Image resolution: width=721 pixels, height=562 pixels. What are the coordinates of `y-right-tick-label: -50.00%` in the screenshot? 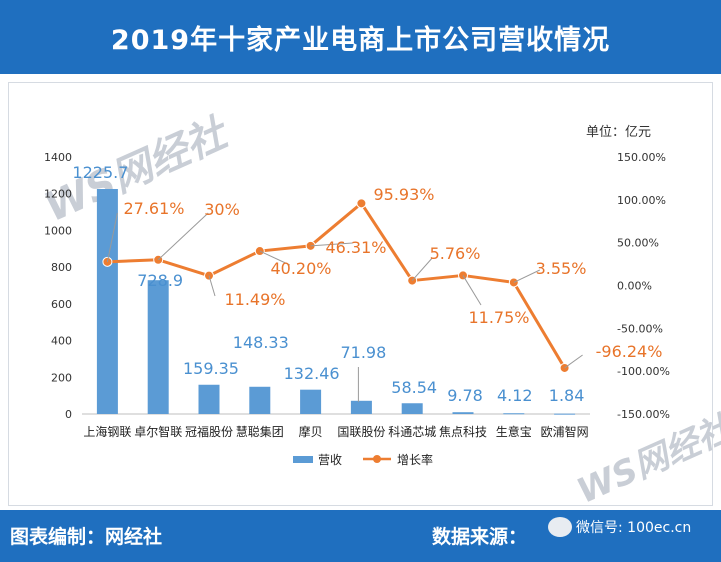 It's located at (640, 328).